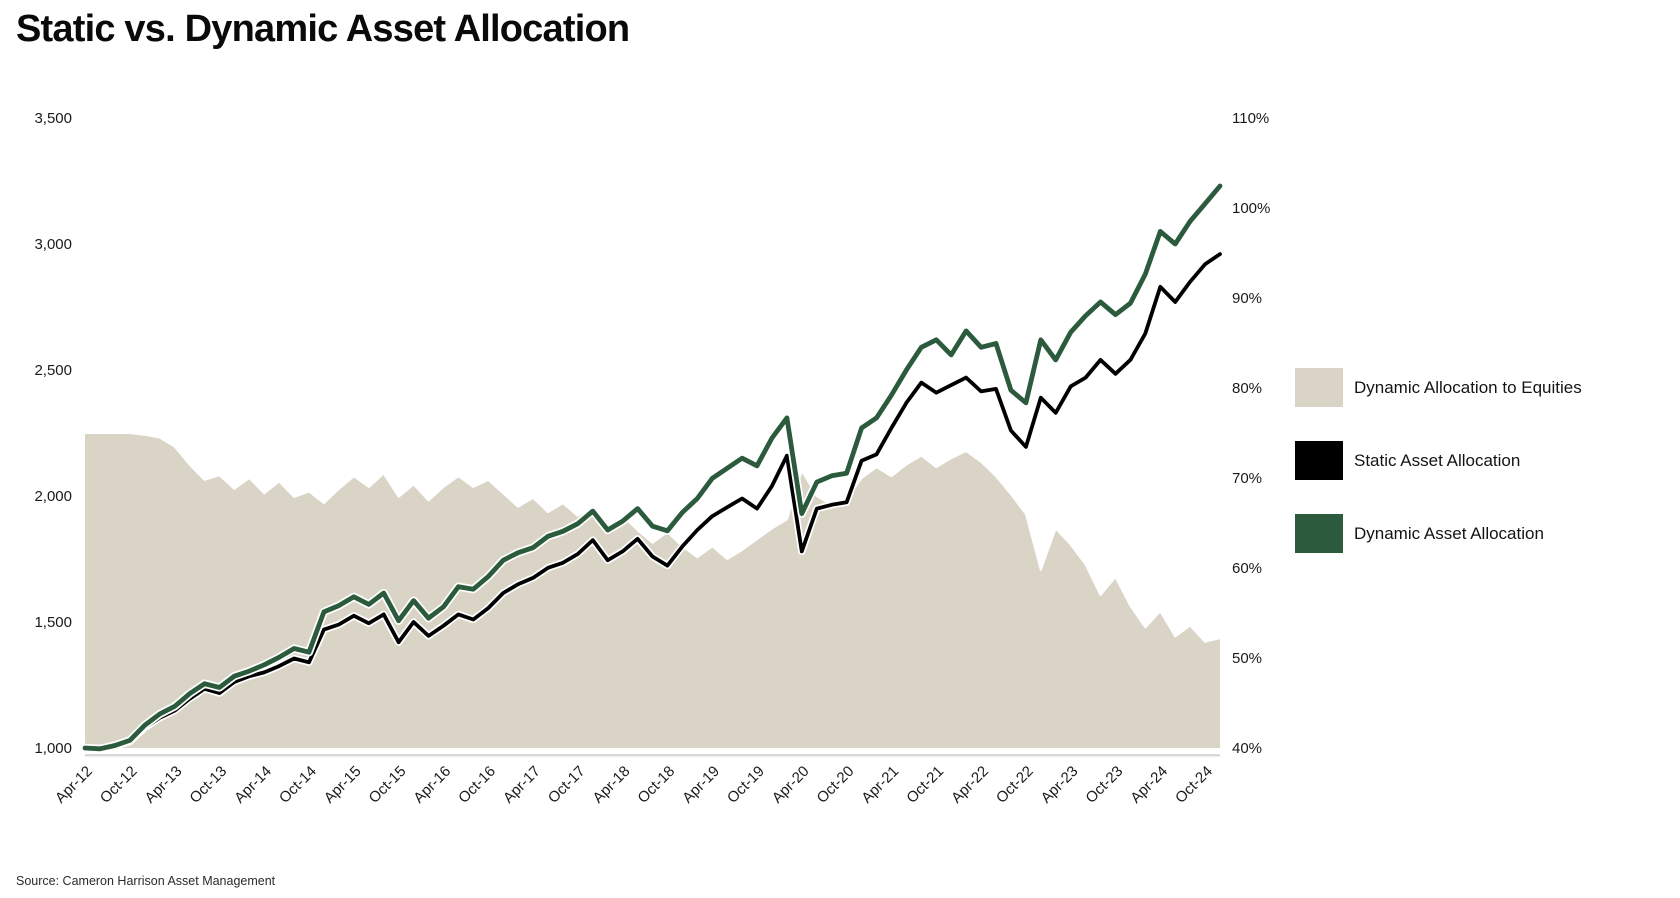 This screenshot has width=1680, height=898. I want to click on left-axis-tick: 2,000, so click(53, 496).